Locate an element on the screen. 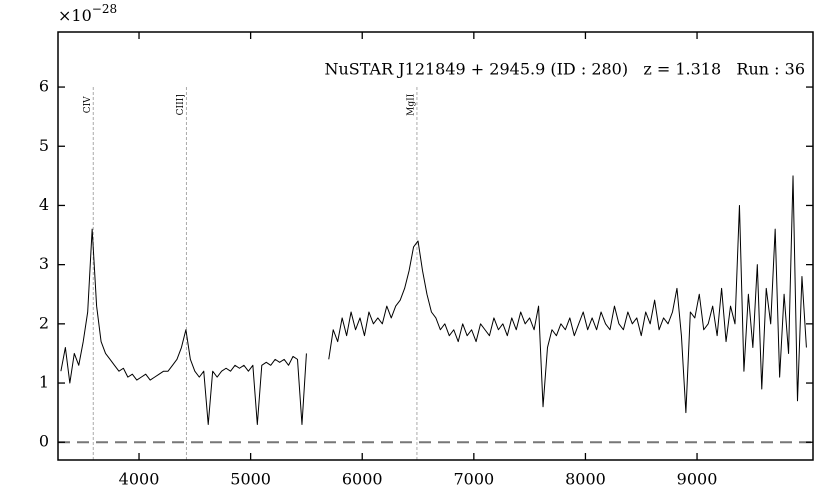 This screenshot has width=830, height=502. emission-line-label: CIV is located at coordinates (88, 104).